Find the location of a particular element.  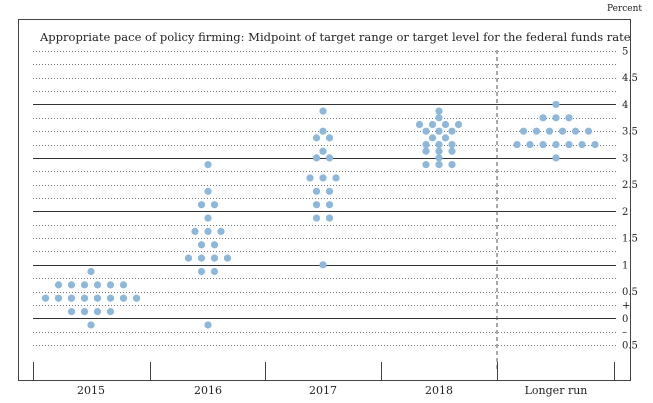

y-tick-label: 2.5 is located at coordinates (630, 185).